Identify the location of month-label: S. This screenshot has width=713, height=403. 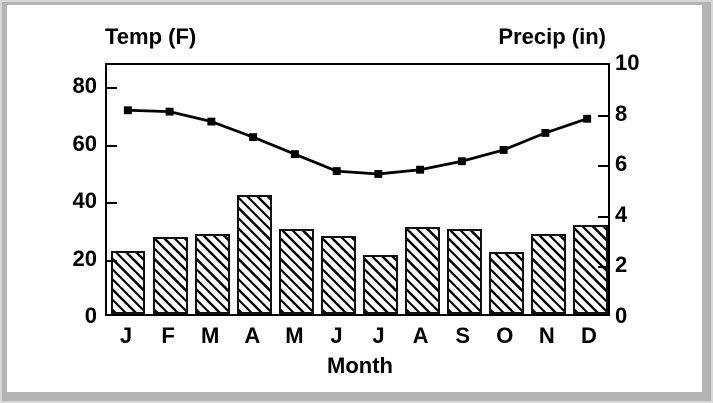
(463, 335).